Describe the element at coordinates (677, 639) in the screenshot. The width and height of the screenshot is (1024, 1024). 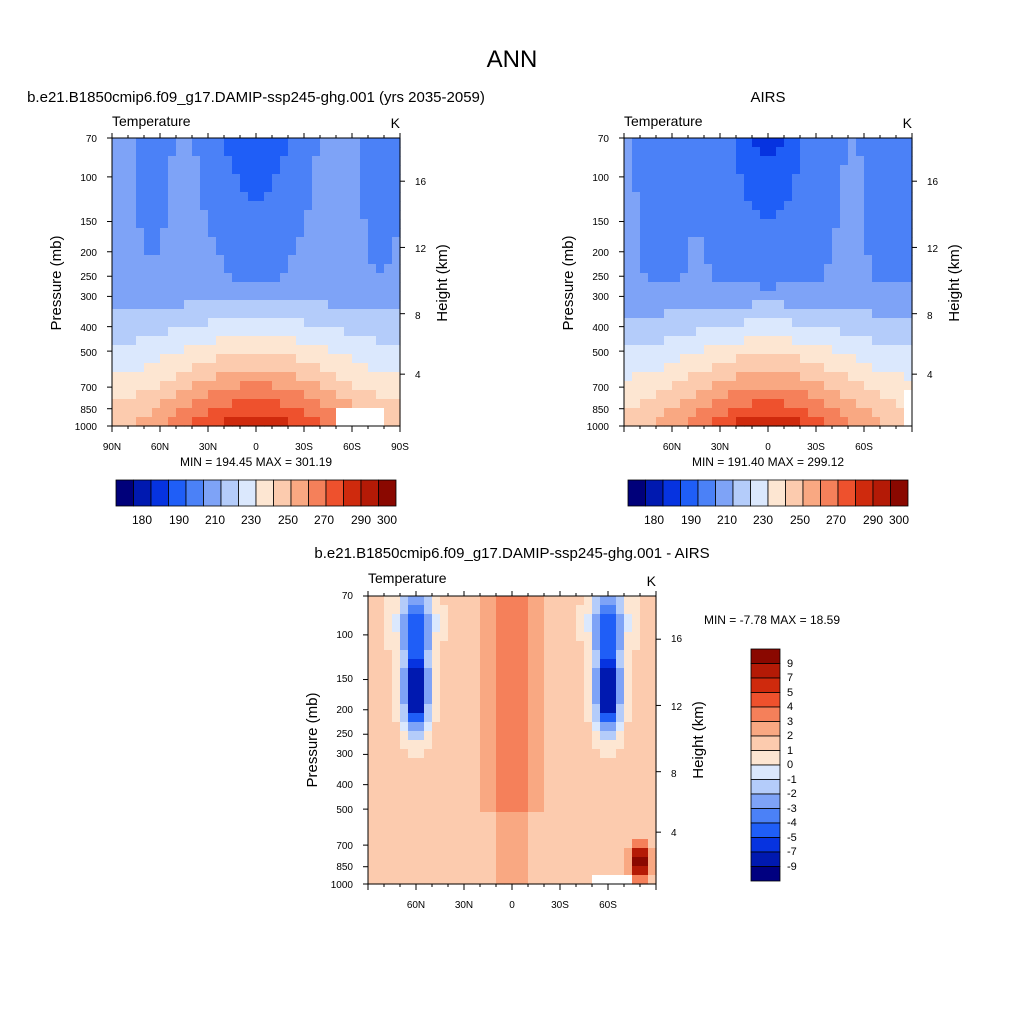
I see `panel-diff-height-tick-16: 16` at that location.